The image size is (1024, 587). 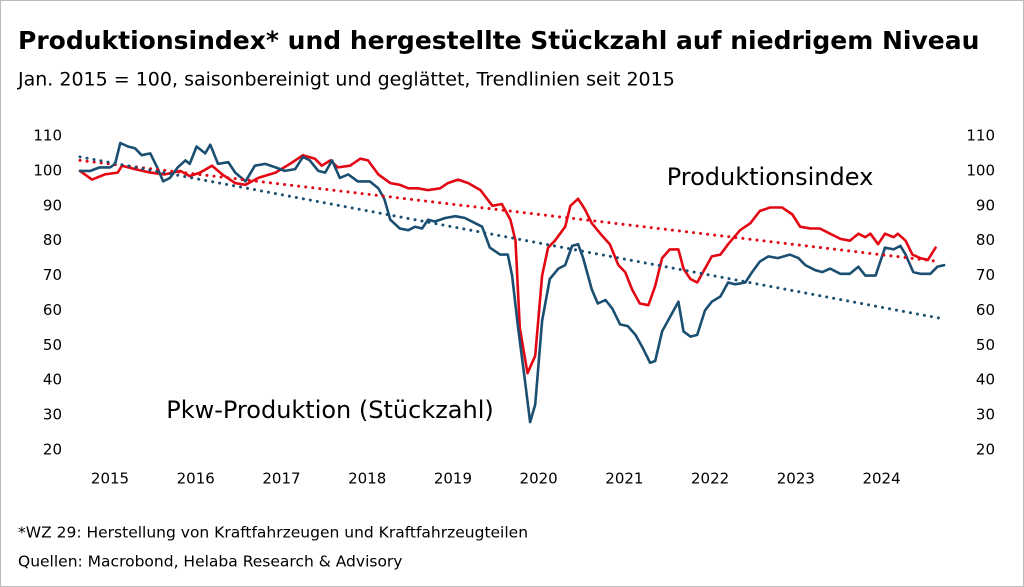 What do you see at coordinates (330, 410) in the screenshot?
I see `series-label: Pkw-Produktion (Stückzahl)` at bounding box center [330, 410].